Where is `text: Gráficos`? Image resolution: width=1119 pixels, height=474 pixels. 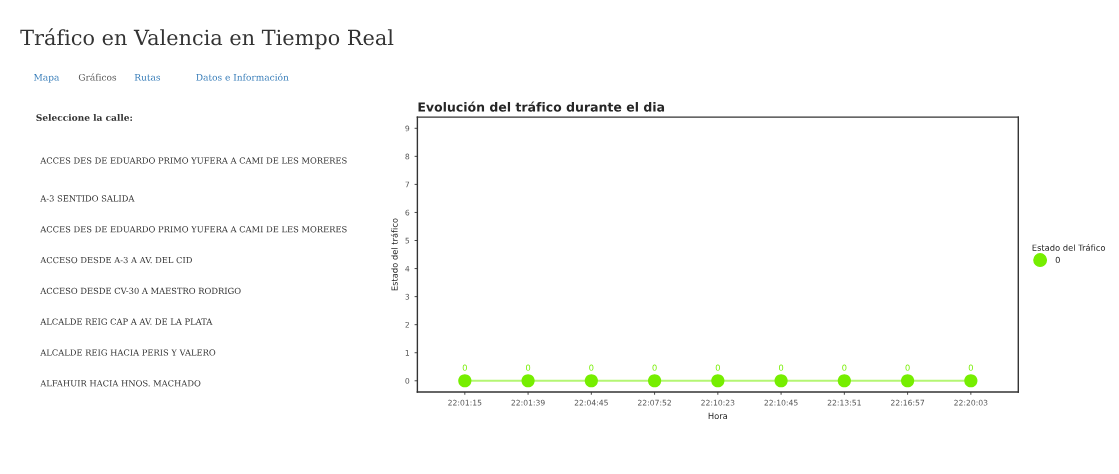
text: Gráficos is located at coordinates (97, 77).